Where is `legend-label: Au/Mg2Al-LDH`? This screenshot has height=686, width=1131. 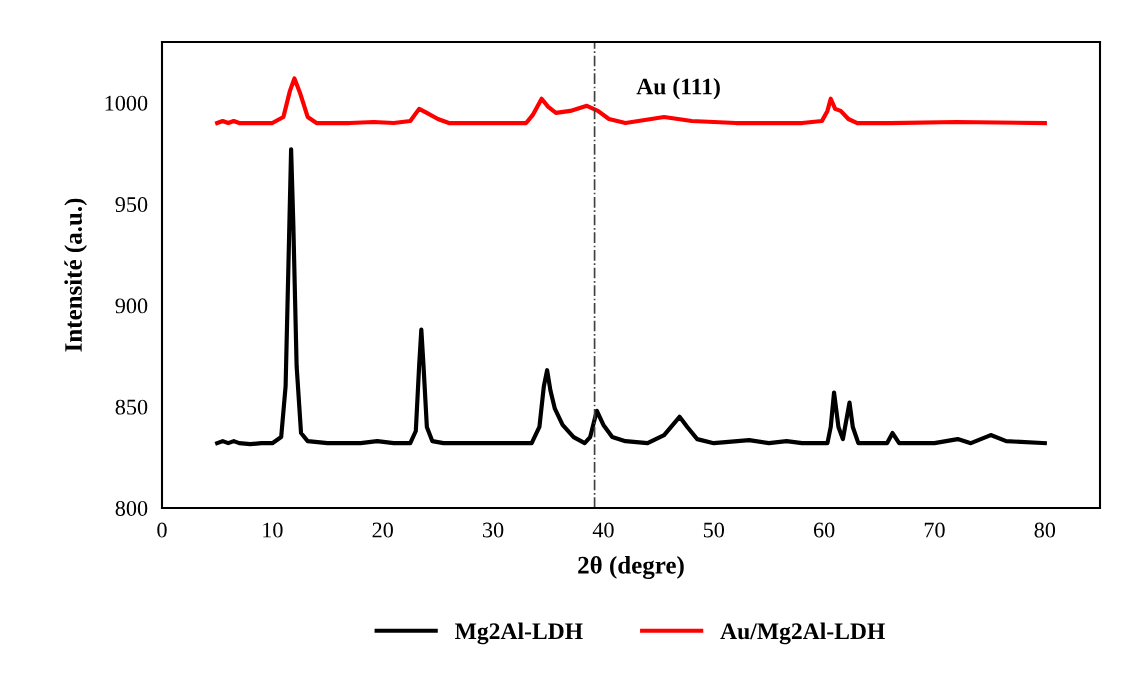
legend-label: Au/Mg2Al-LDH is located at coordinates (802, 633).